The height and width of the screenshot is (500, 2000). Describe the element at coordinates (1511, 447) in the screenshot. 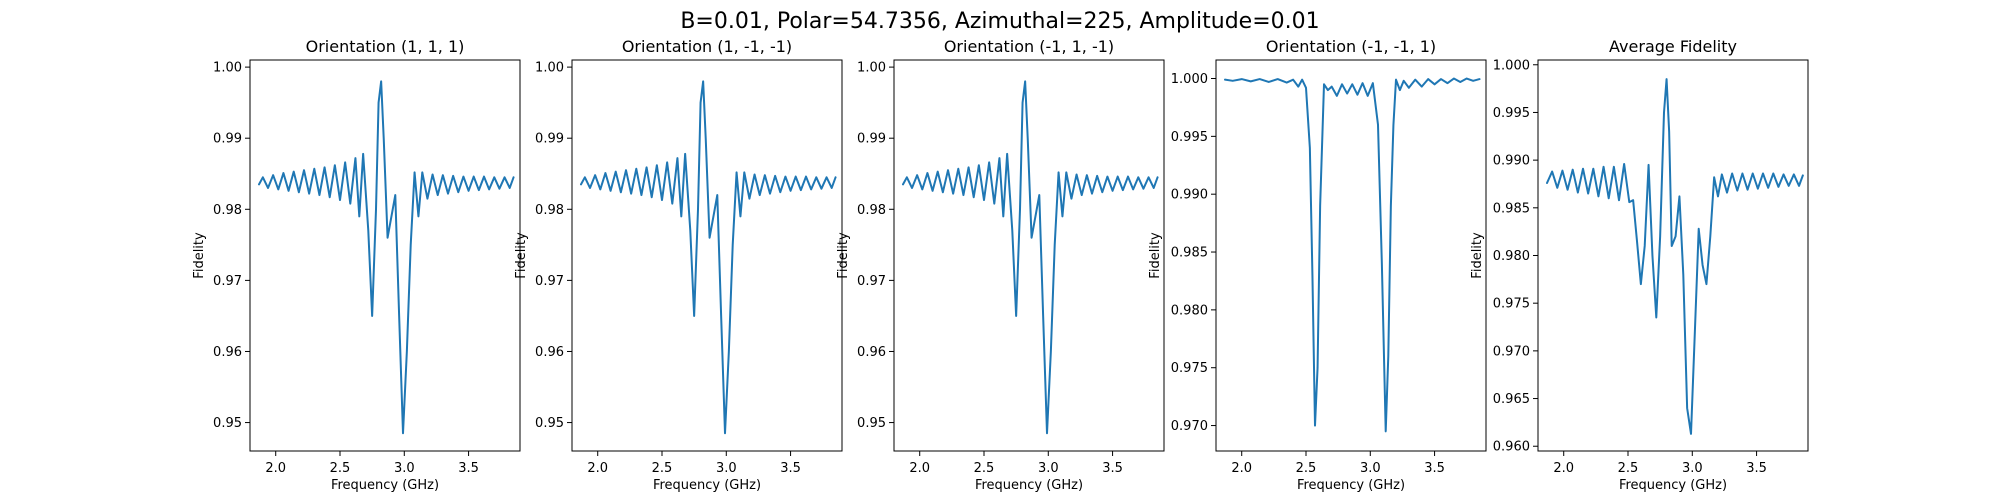

I see `y-tick-label: 0.960` at that location.